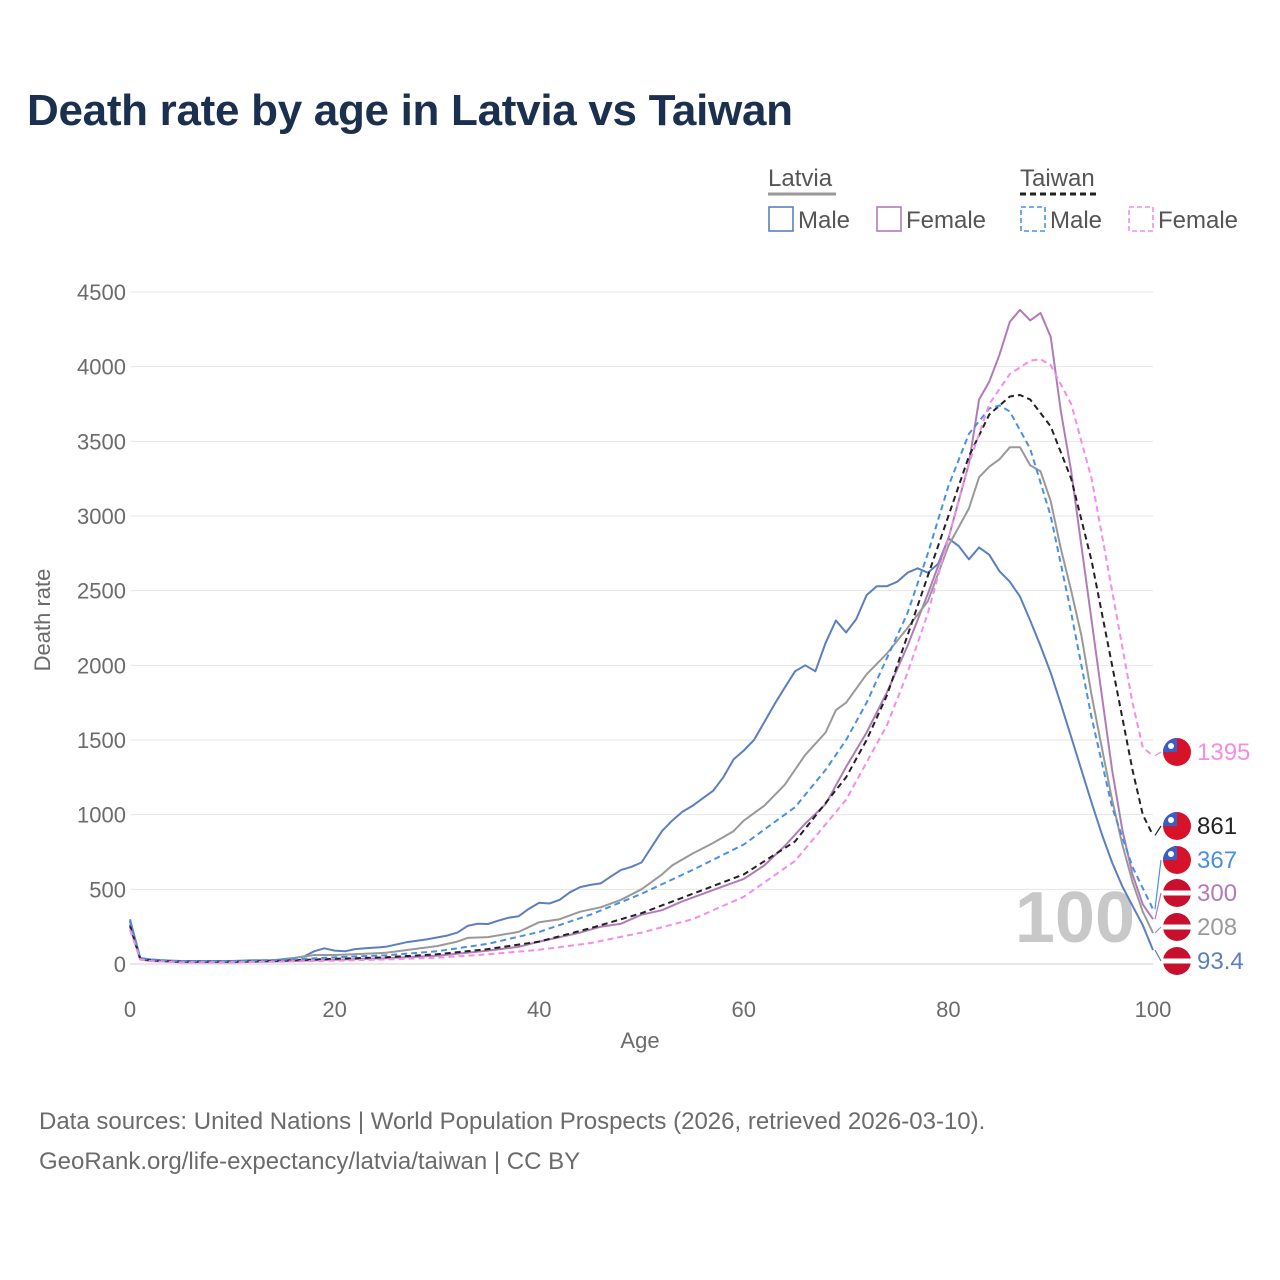  I want to click on chart-title: Death rate by age in Latvia vs Taiwan, so click(410, 110).